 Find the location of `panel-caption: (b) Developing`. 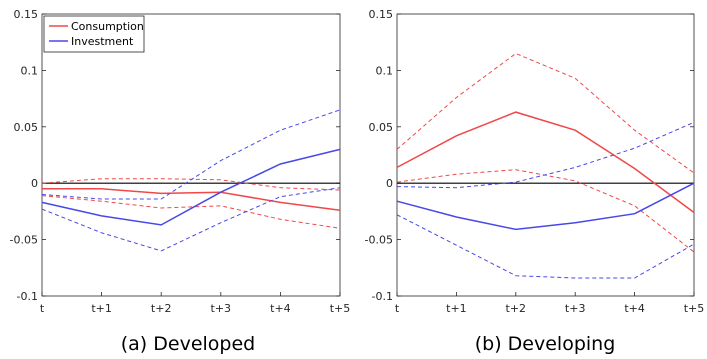

panel-caption: (b) Developing is located at coordinates (545, 344).